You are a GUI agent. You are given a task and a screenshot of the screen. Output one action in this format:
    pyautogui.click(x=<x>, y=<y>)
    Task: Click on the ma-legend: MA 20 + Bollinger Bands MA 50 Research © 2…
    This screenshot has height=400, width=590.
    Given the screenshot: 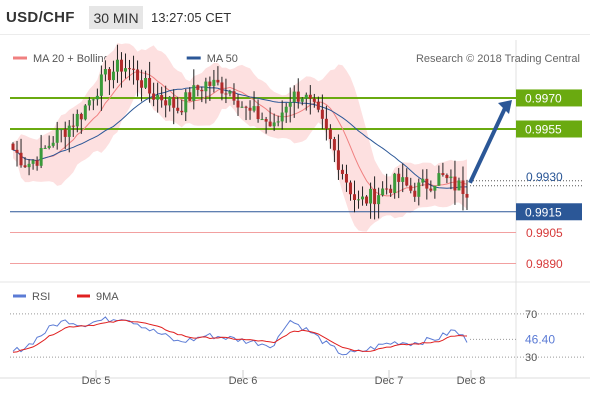 What is the action you would take?
    pyautogui.click(x=296, y=59)
    